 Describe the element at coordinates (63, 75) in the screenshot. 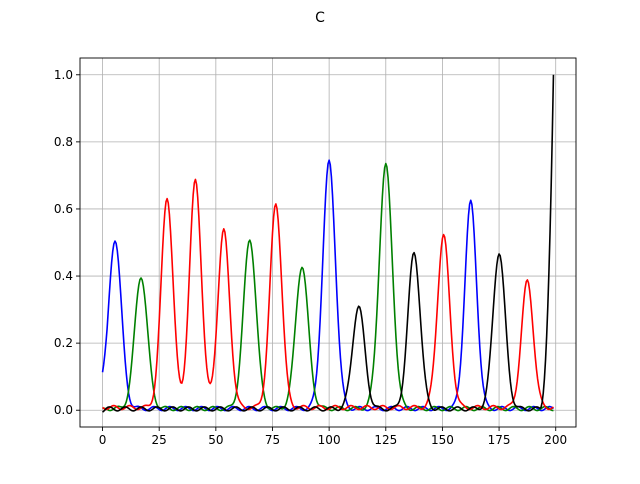

I see `y-tick-label: 1.0` at that location.